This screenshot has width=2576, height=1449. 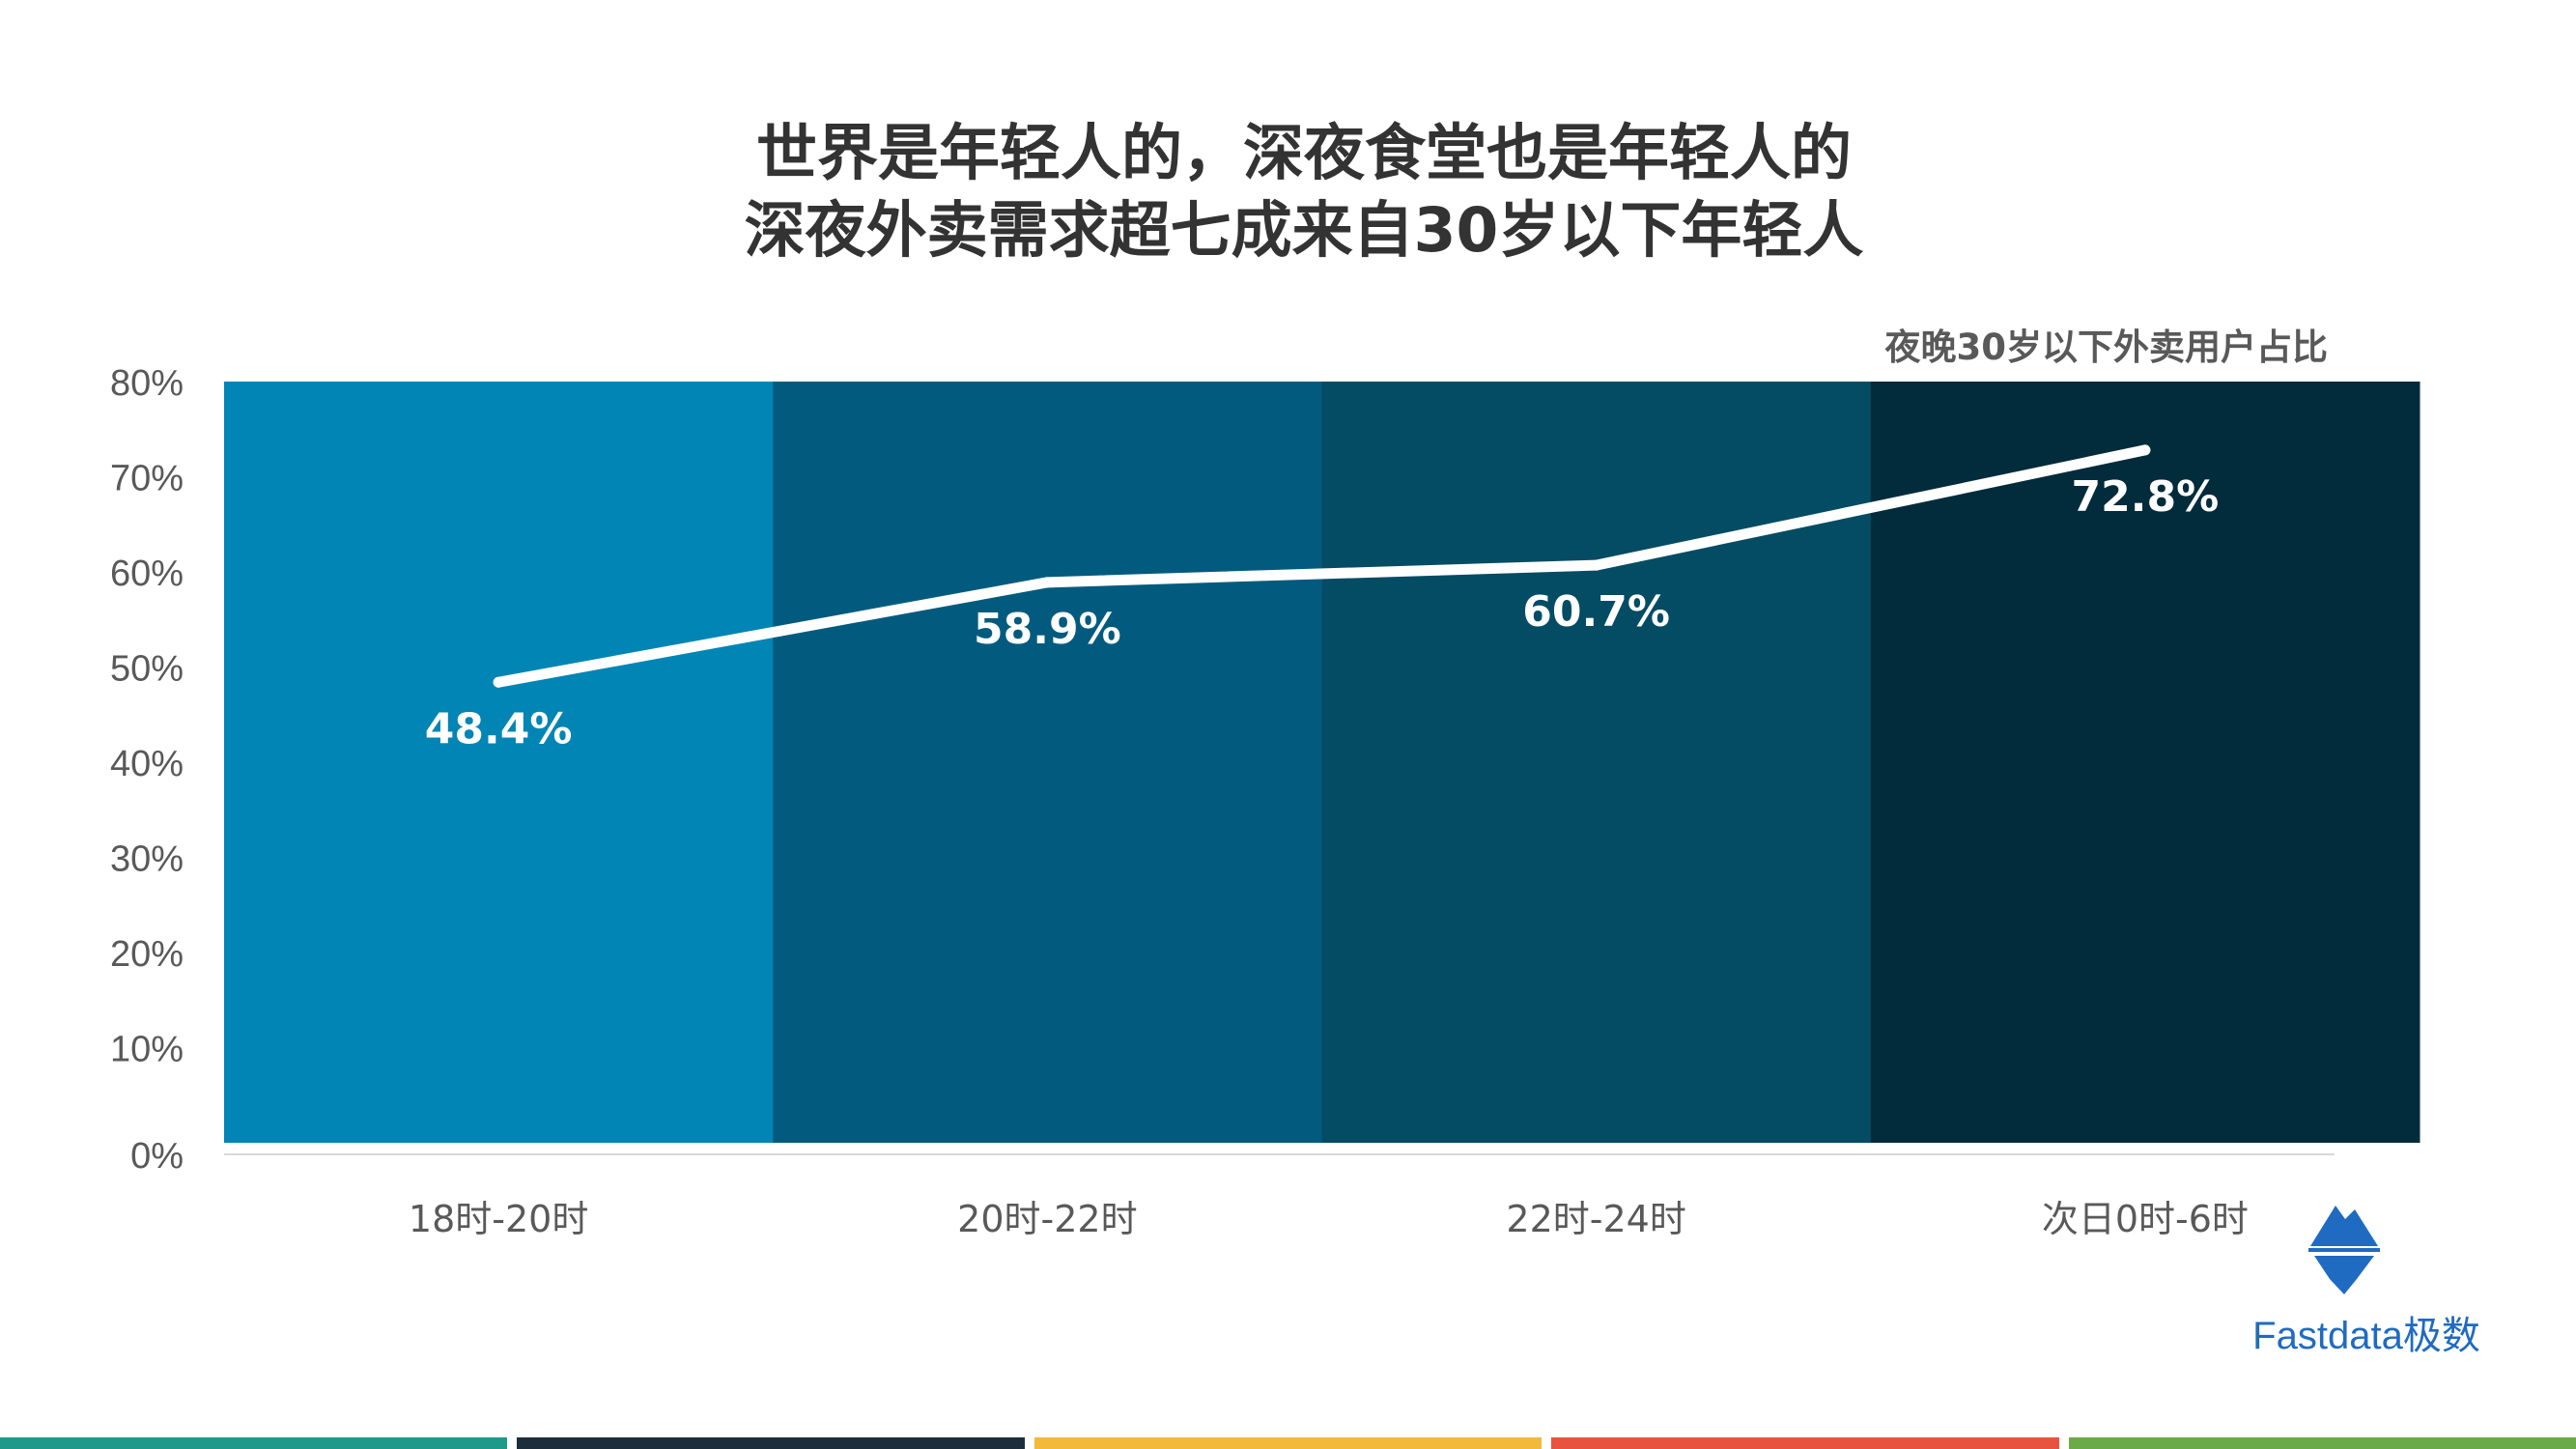 What do you see at coordinates (147, 669) in the screenshot?
I see `y-tick-label: 50%` at bounding box center [147, 669].